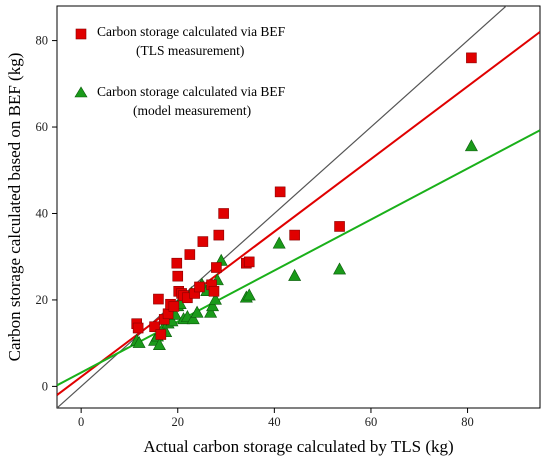 This screenshot has height=464, width=550. What do you see at coordinates (191, 91) in the screenshot?
I see `legend-label-model: Carbon storage calculated via BEF` at bounding box center [191, 91].